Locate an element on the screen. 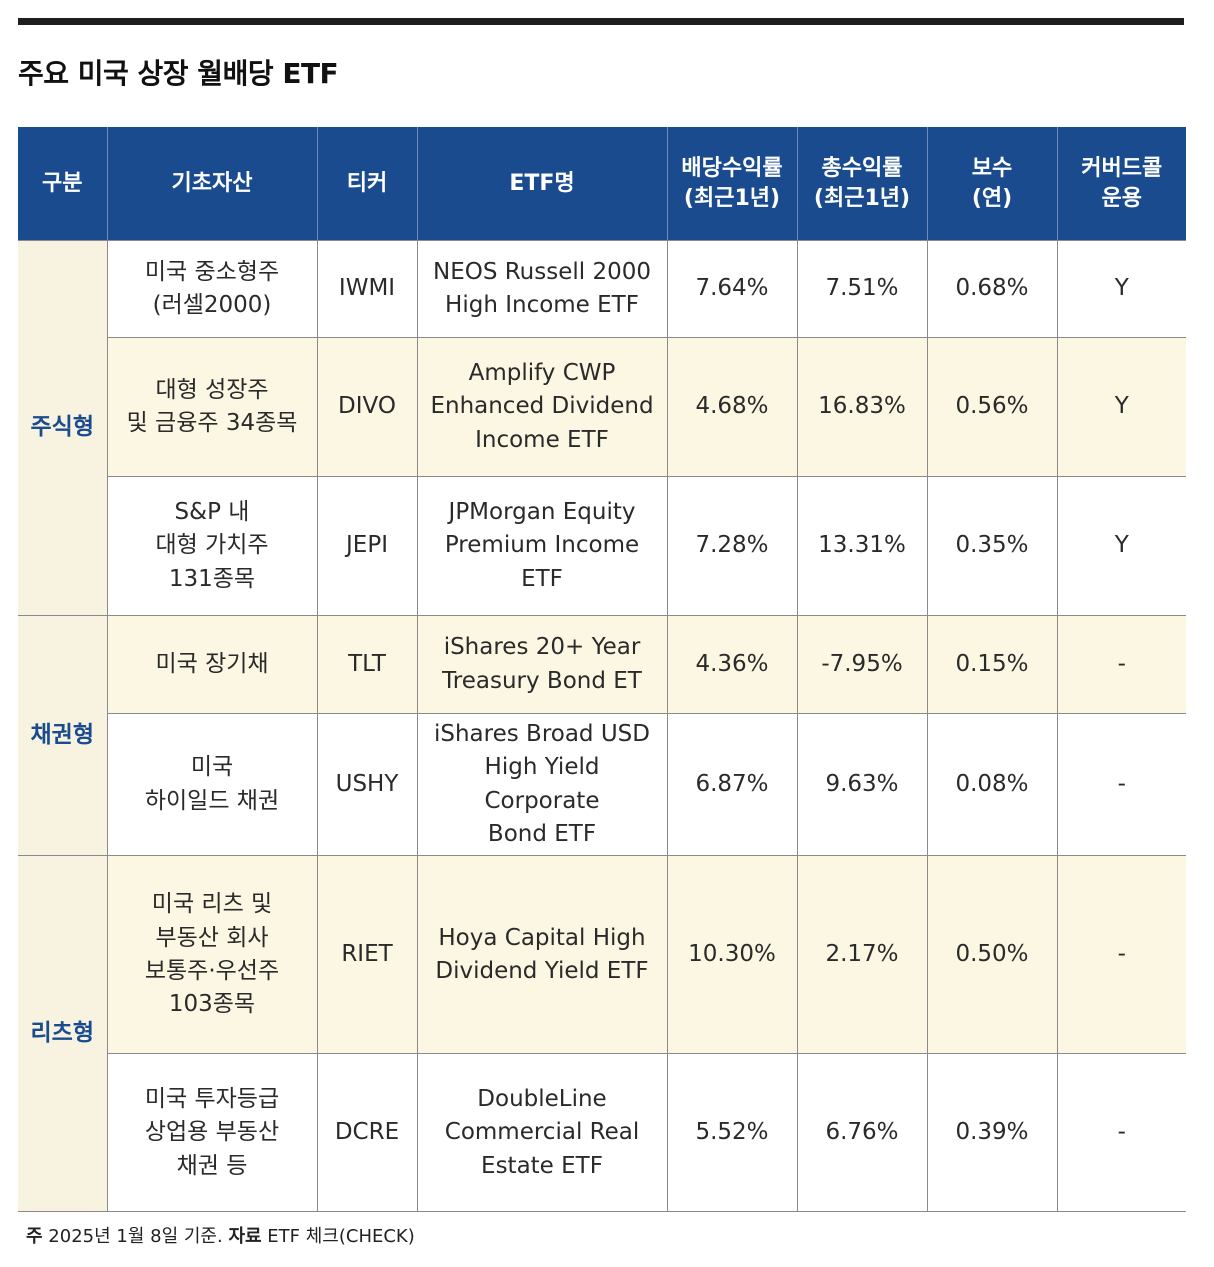 Image resolution: width=1214 pixels, height=1267 pixels. footnote-note-text: 2025년 1월 8일 기준. is located at coordinates (135, 1236).